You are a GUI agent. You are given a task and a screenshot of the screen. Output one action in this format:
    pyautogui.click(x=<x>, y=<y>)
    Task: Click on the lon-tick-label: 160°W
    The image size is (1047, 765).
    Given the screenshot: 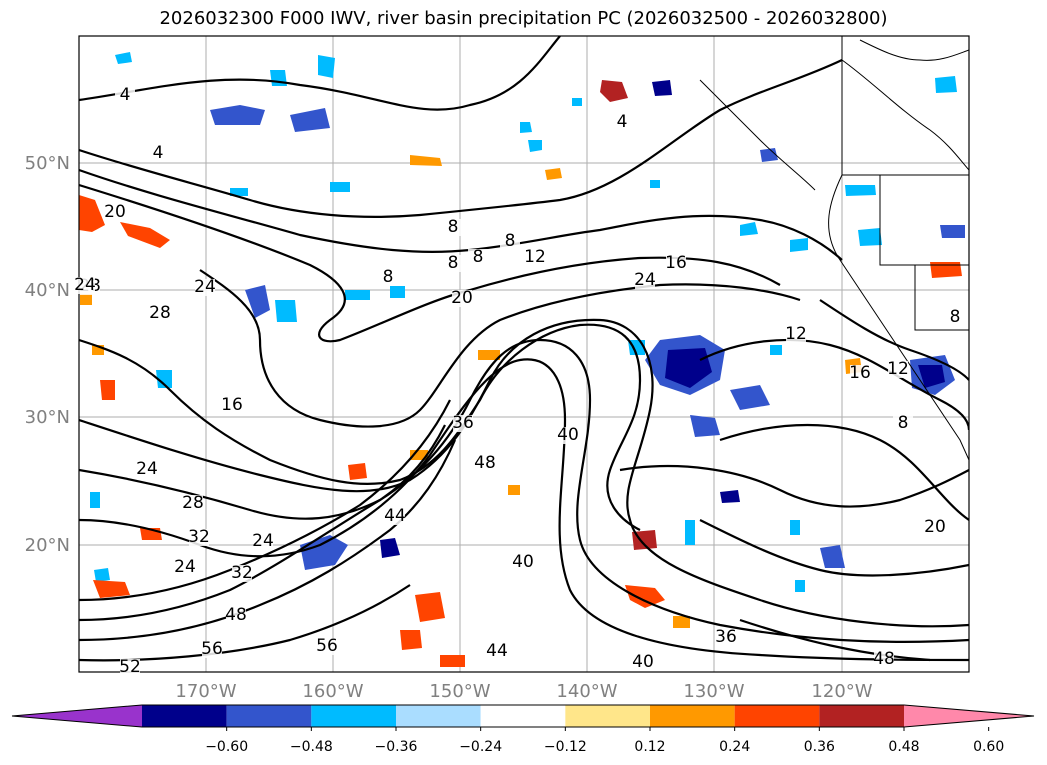 What is the action you would take?
    pyautogui.click(x=332, y=691)
    